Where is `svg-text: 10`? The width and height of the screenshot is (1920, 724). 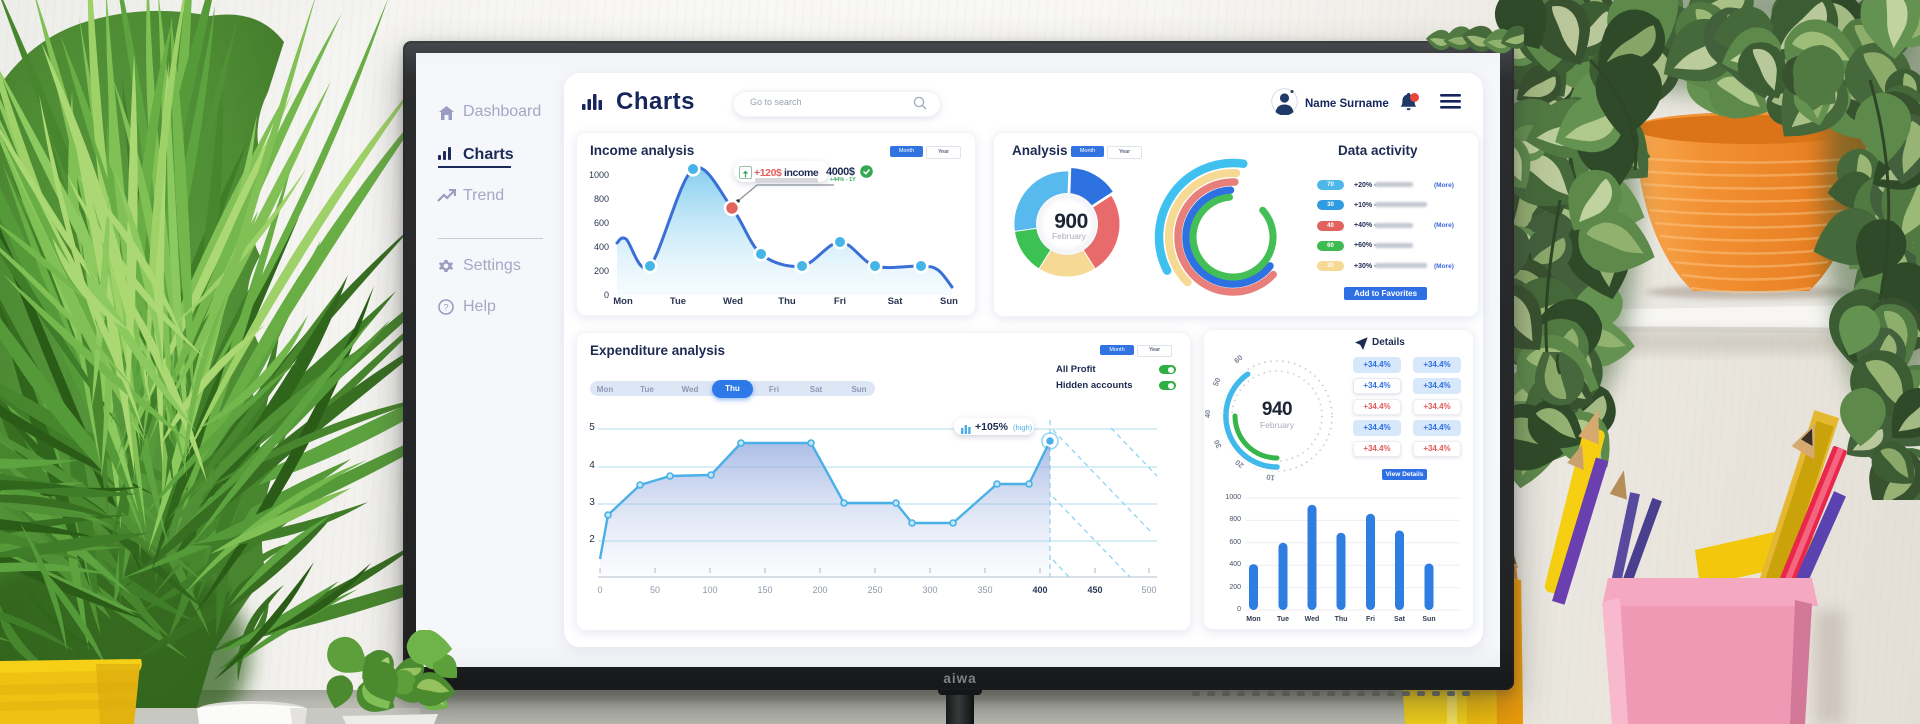 svg-text: 10 is located at coordinates (1271, 477).